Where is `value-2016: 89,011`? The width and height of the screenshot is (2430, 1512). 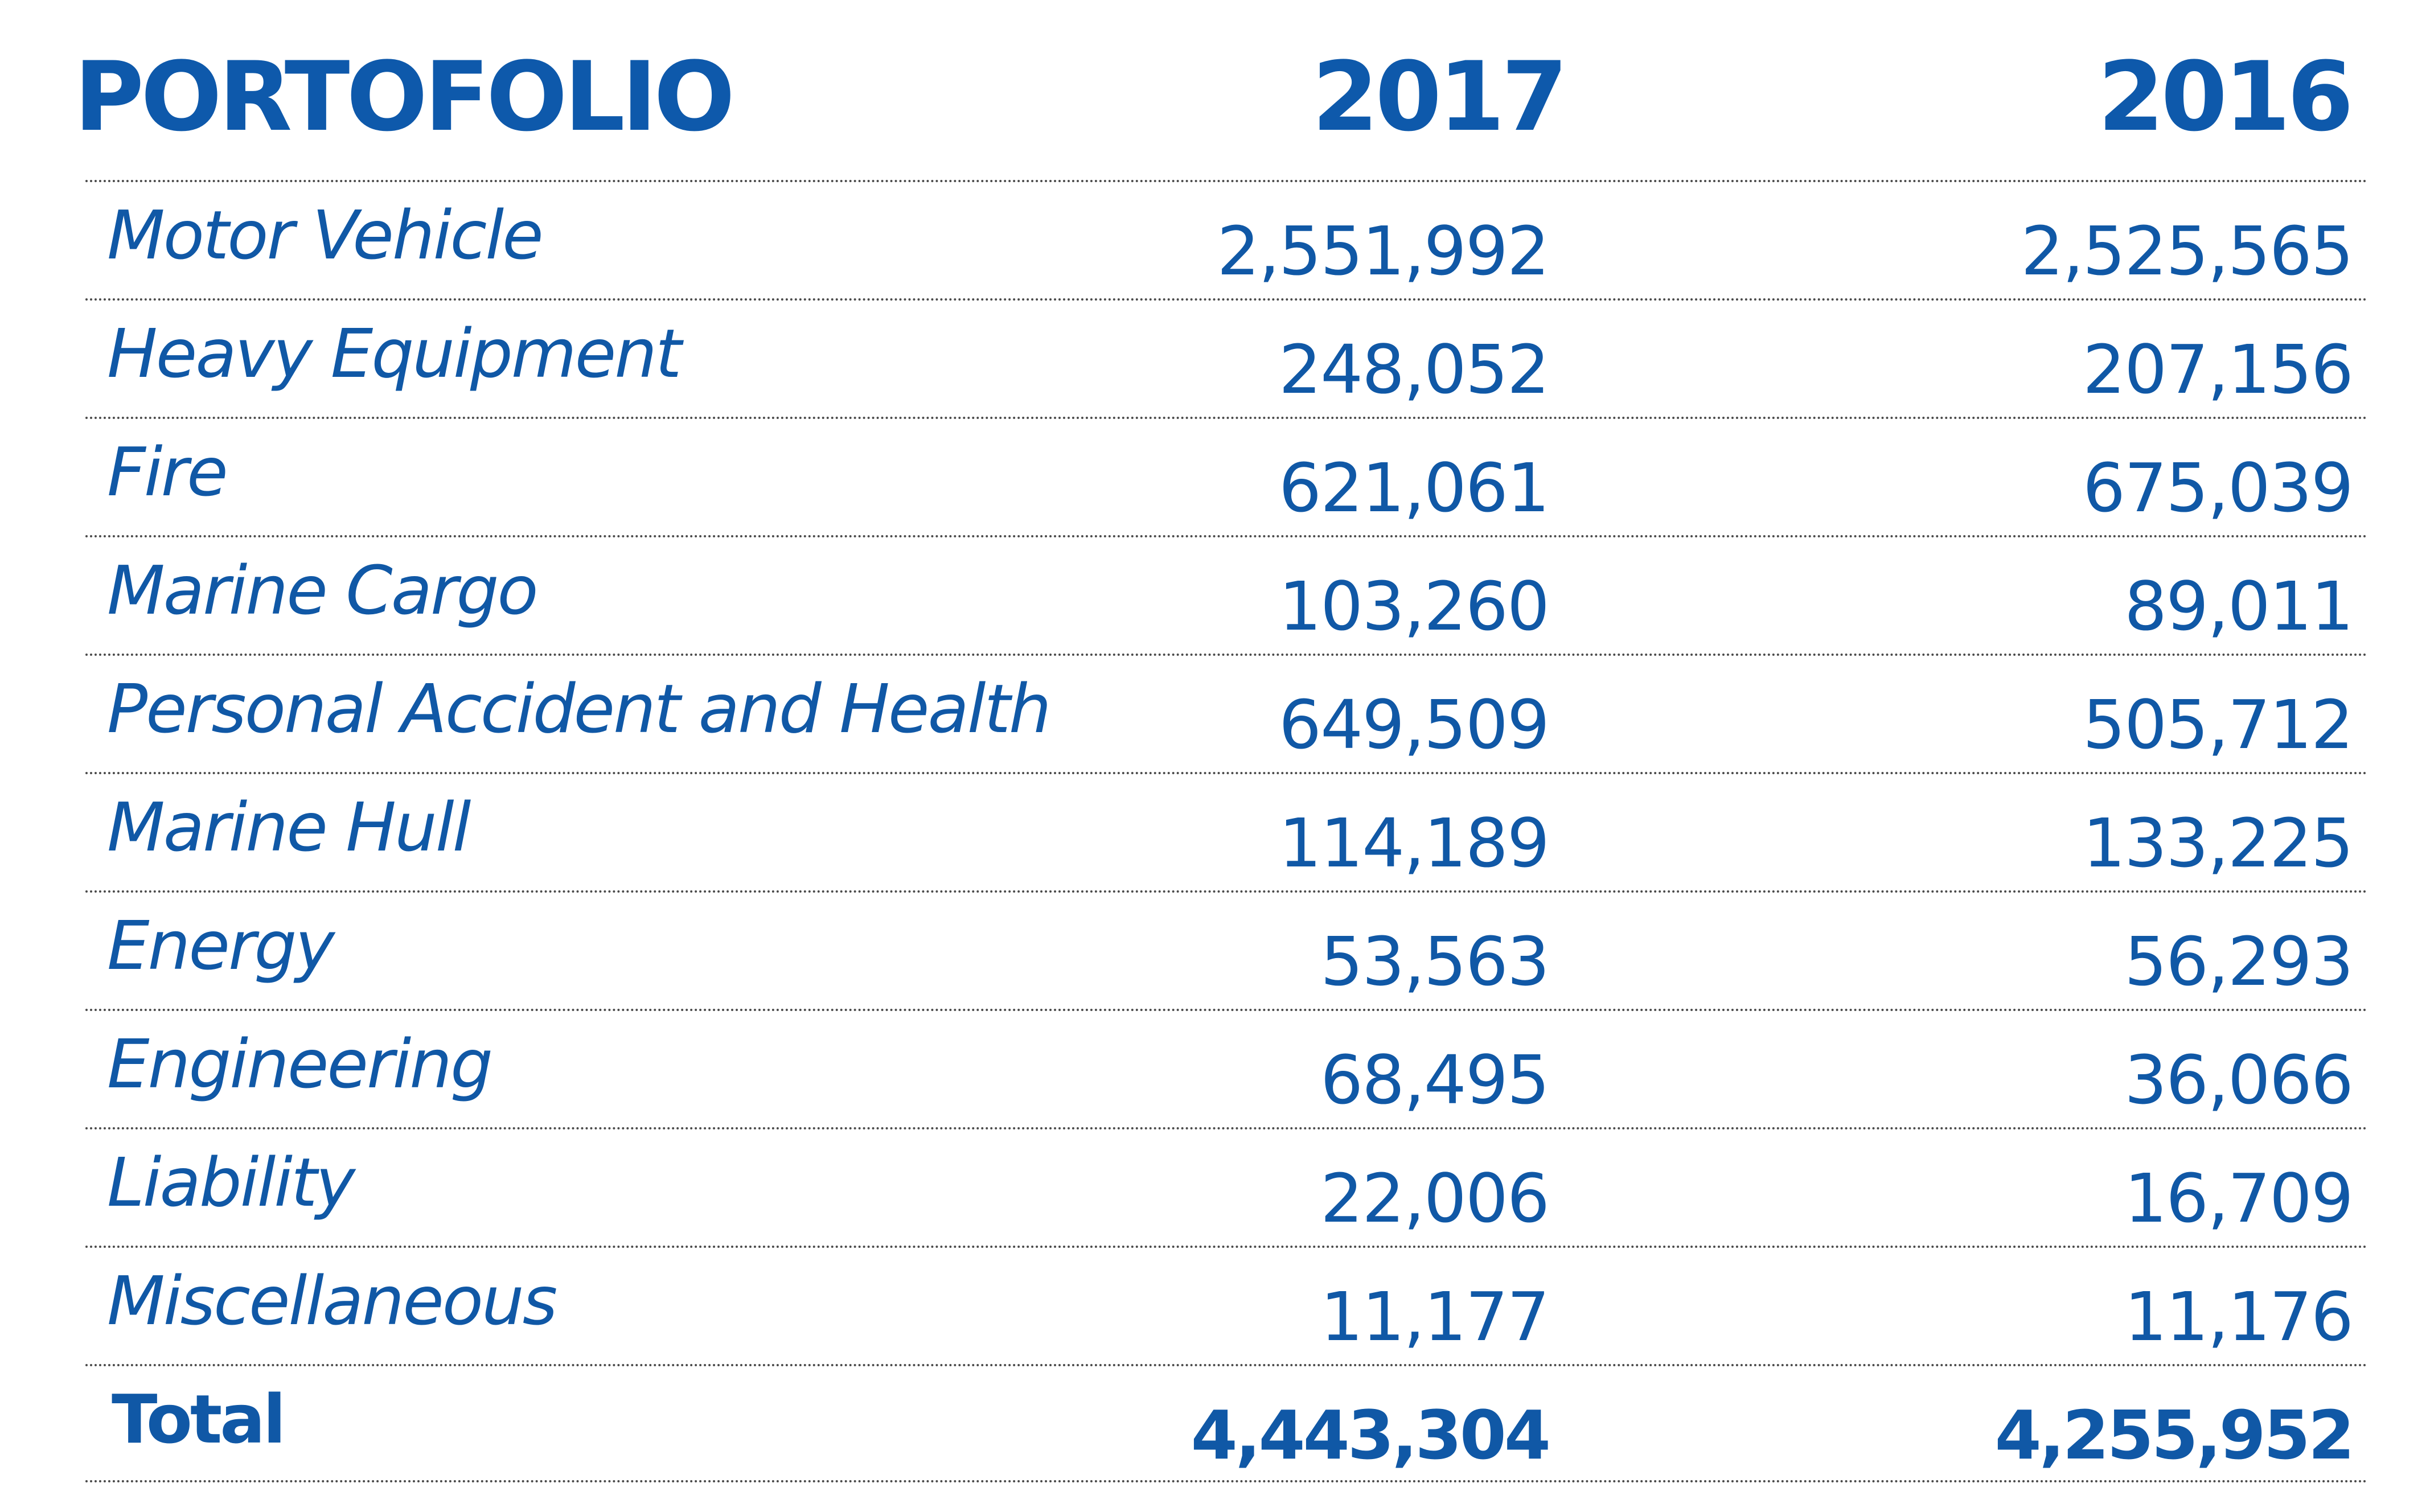 value-2016: 89,011 is located at coordinates (2239, 606).